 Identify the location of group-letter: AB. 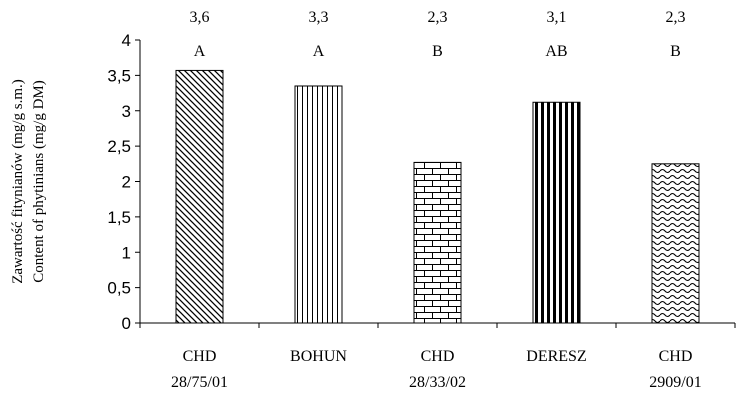
(556, 51).